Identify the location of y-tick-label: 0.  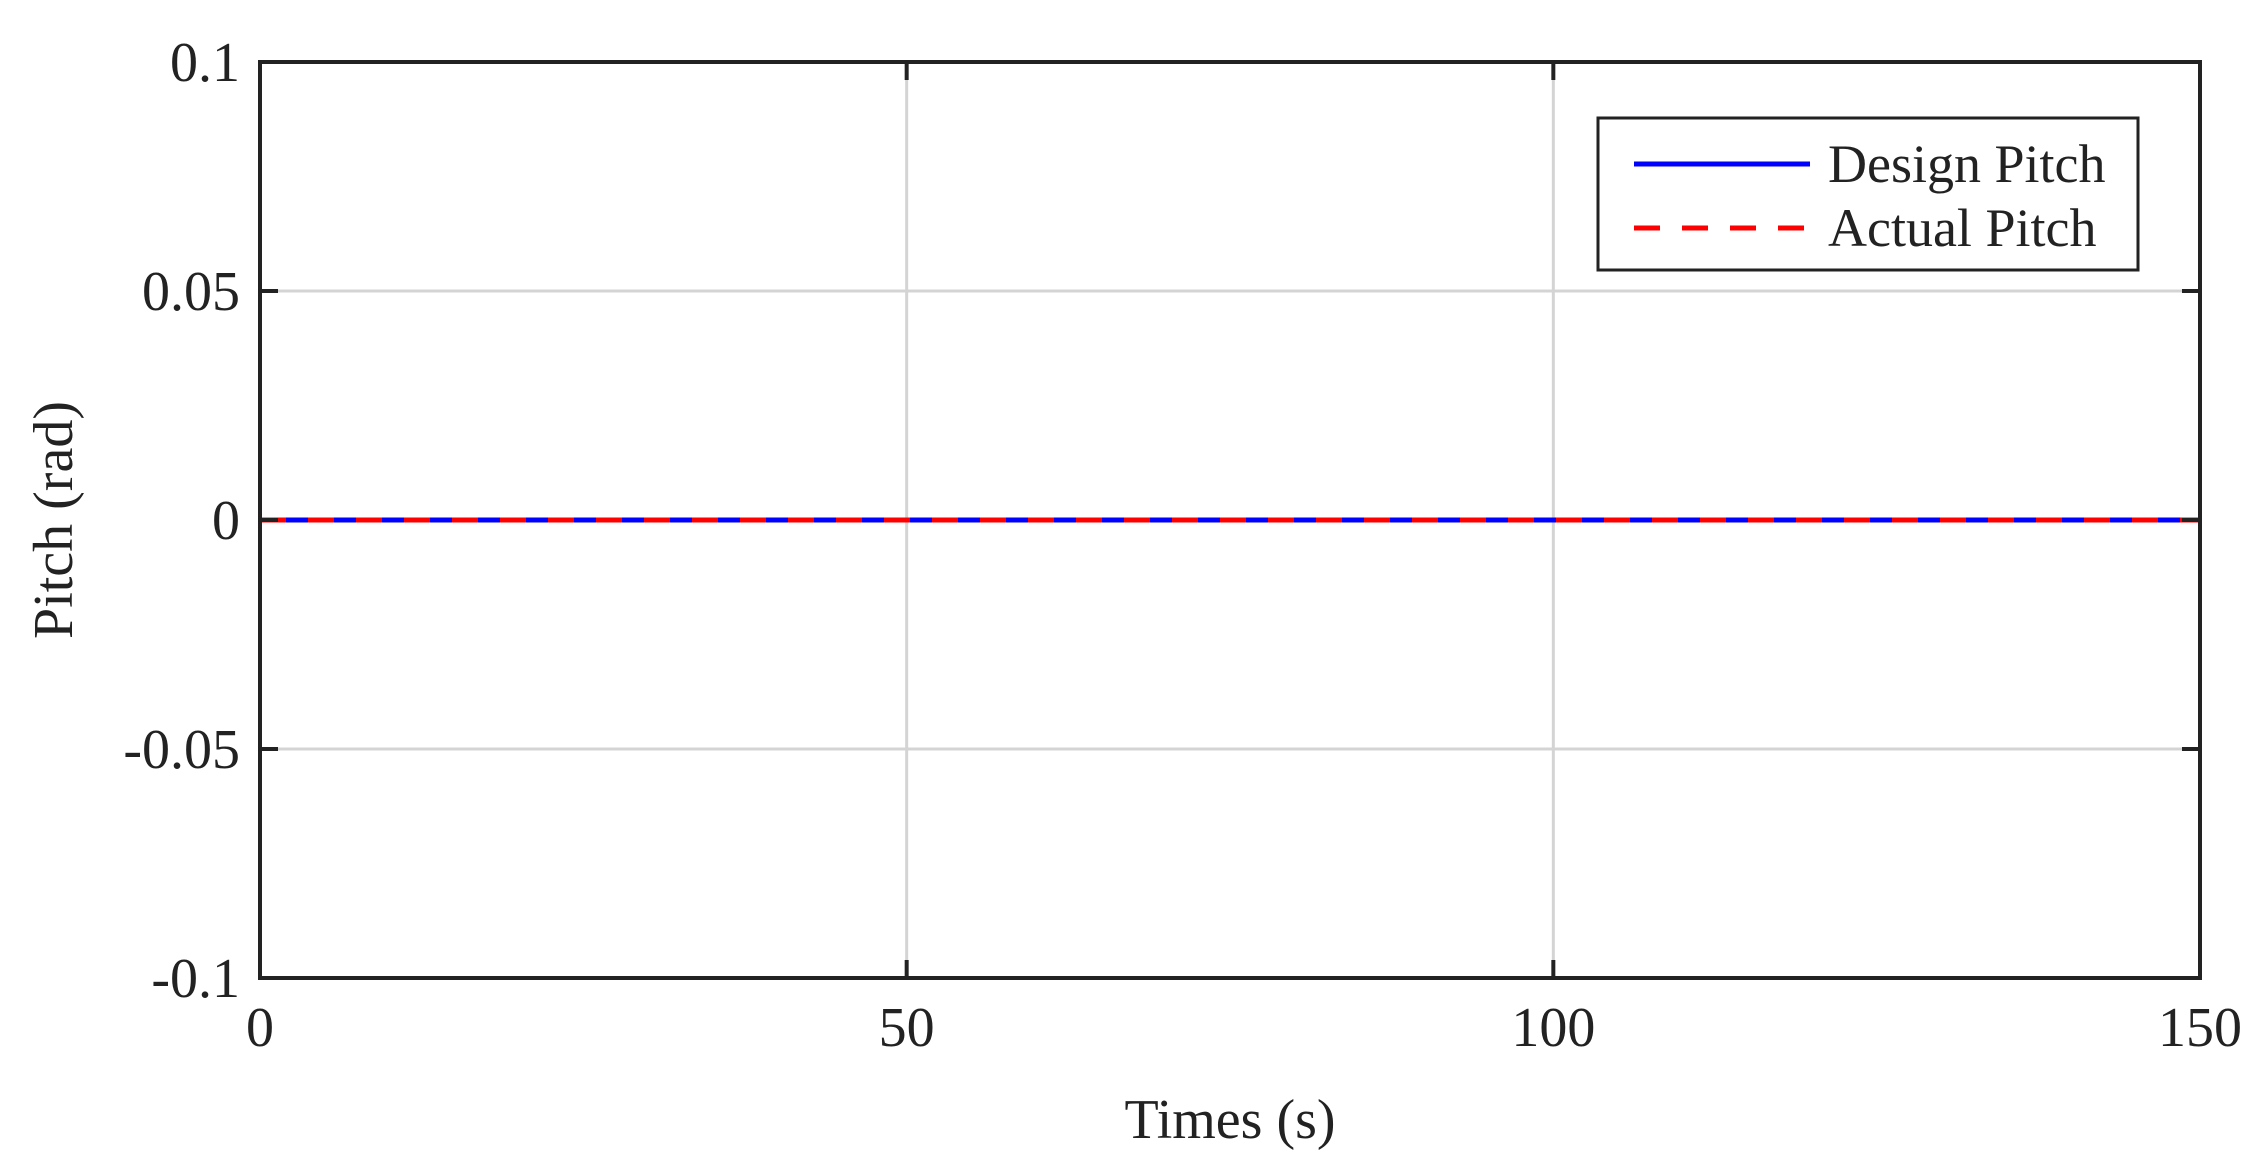
(226, 521).